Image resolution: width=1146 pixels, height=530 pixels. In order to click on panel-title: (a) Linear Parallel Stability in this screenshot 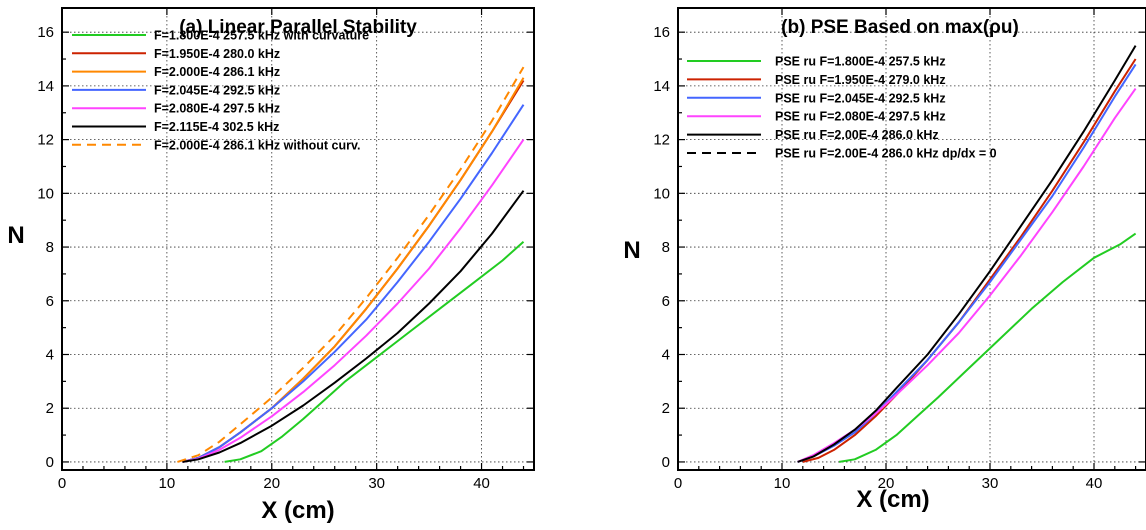, I will do `click(298, 27)`.